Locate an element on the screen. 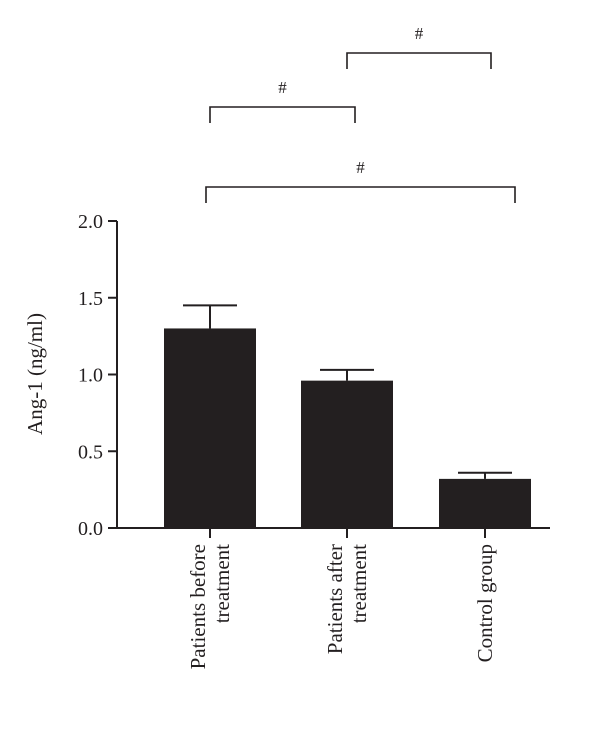 Image resolution: width=600 pixels, height=734 pixels. y-tick-label: 2.0 is located at coordinates (90, 222).